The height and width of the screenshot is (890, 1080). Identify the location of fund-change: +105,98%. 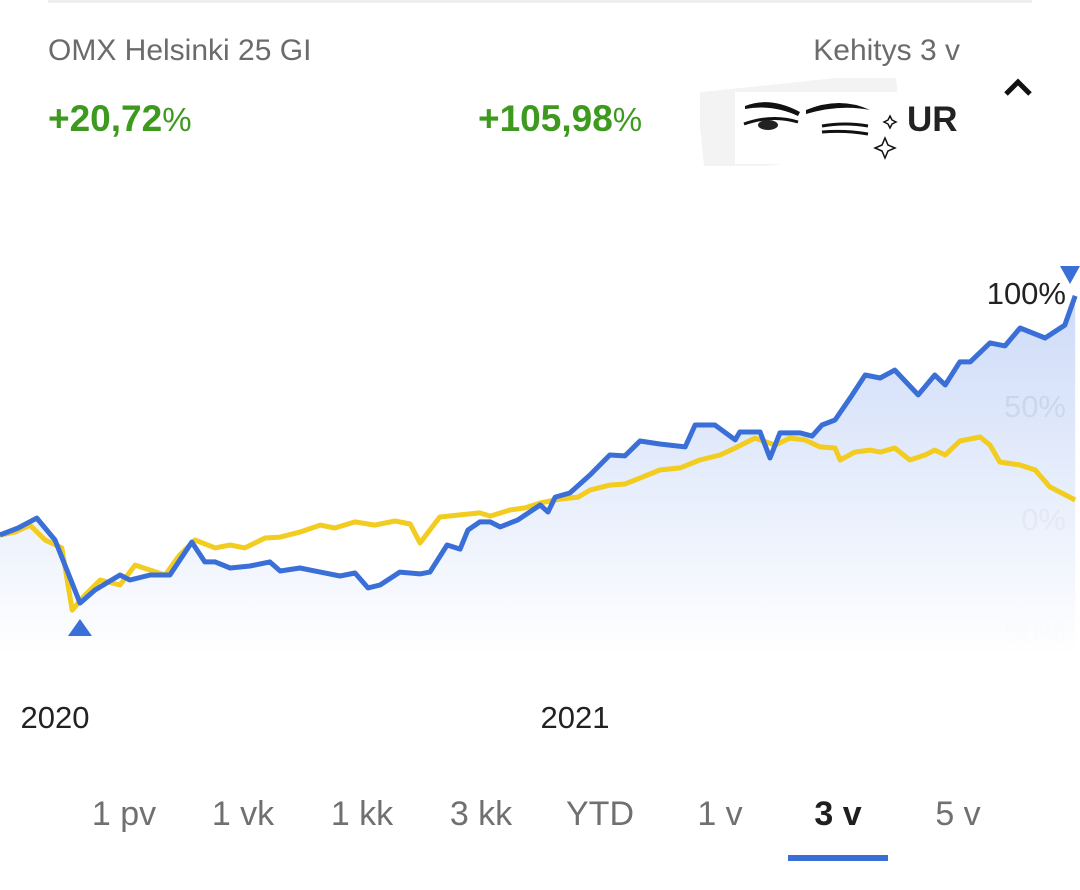
(560, 119).